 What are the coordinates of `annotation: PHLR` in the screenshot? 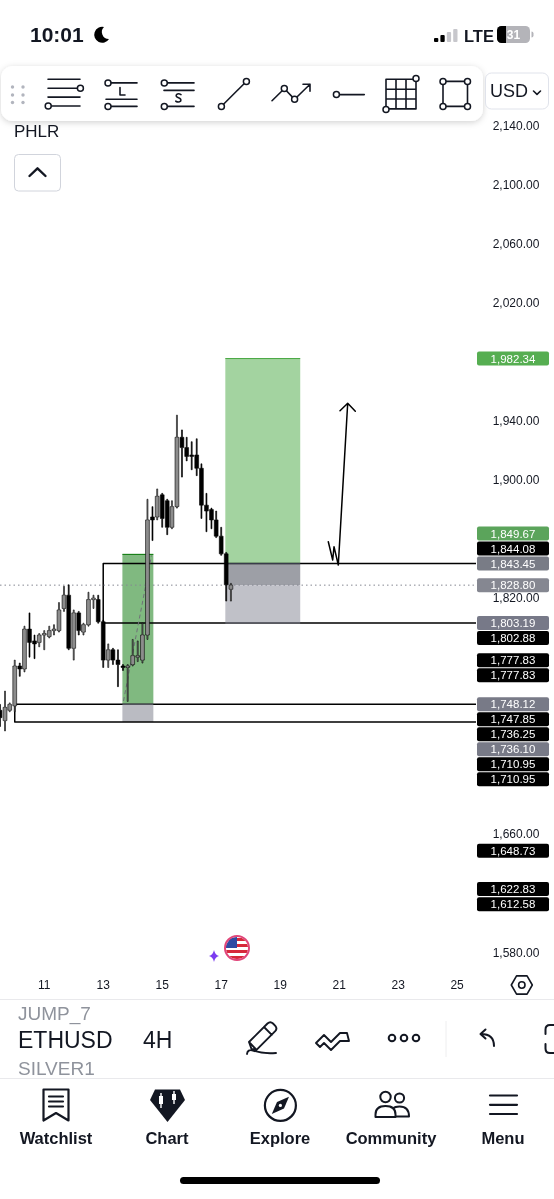 It's located at (37, 131).